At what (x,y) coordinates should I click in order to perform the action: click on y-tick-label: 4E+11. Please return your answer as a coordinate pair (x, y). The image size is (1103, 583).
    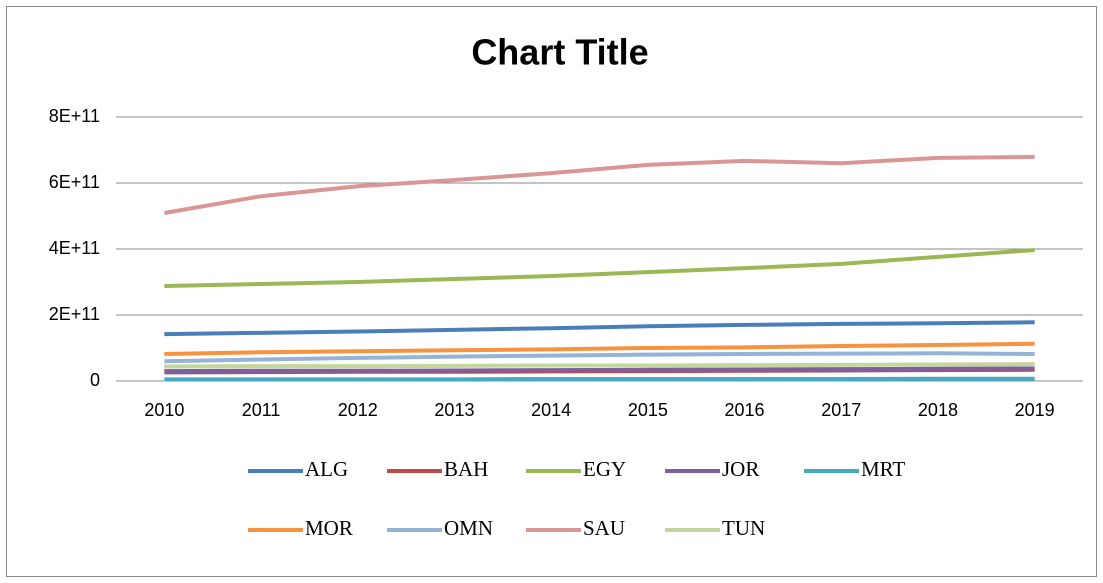
    Looking at the image, I should click on (74, 248).